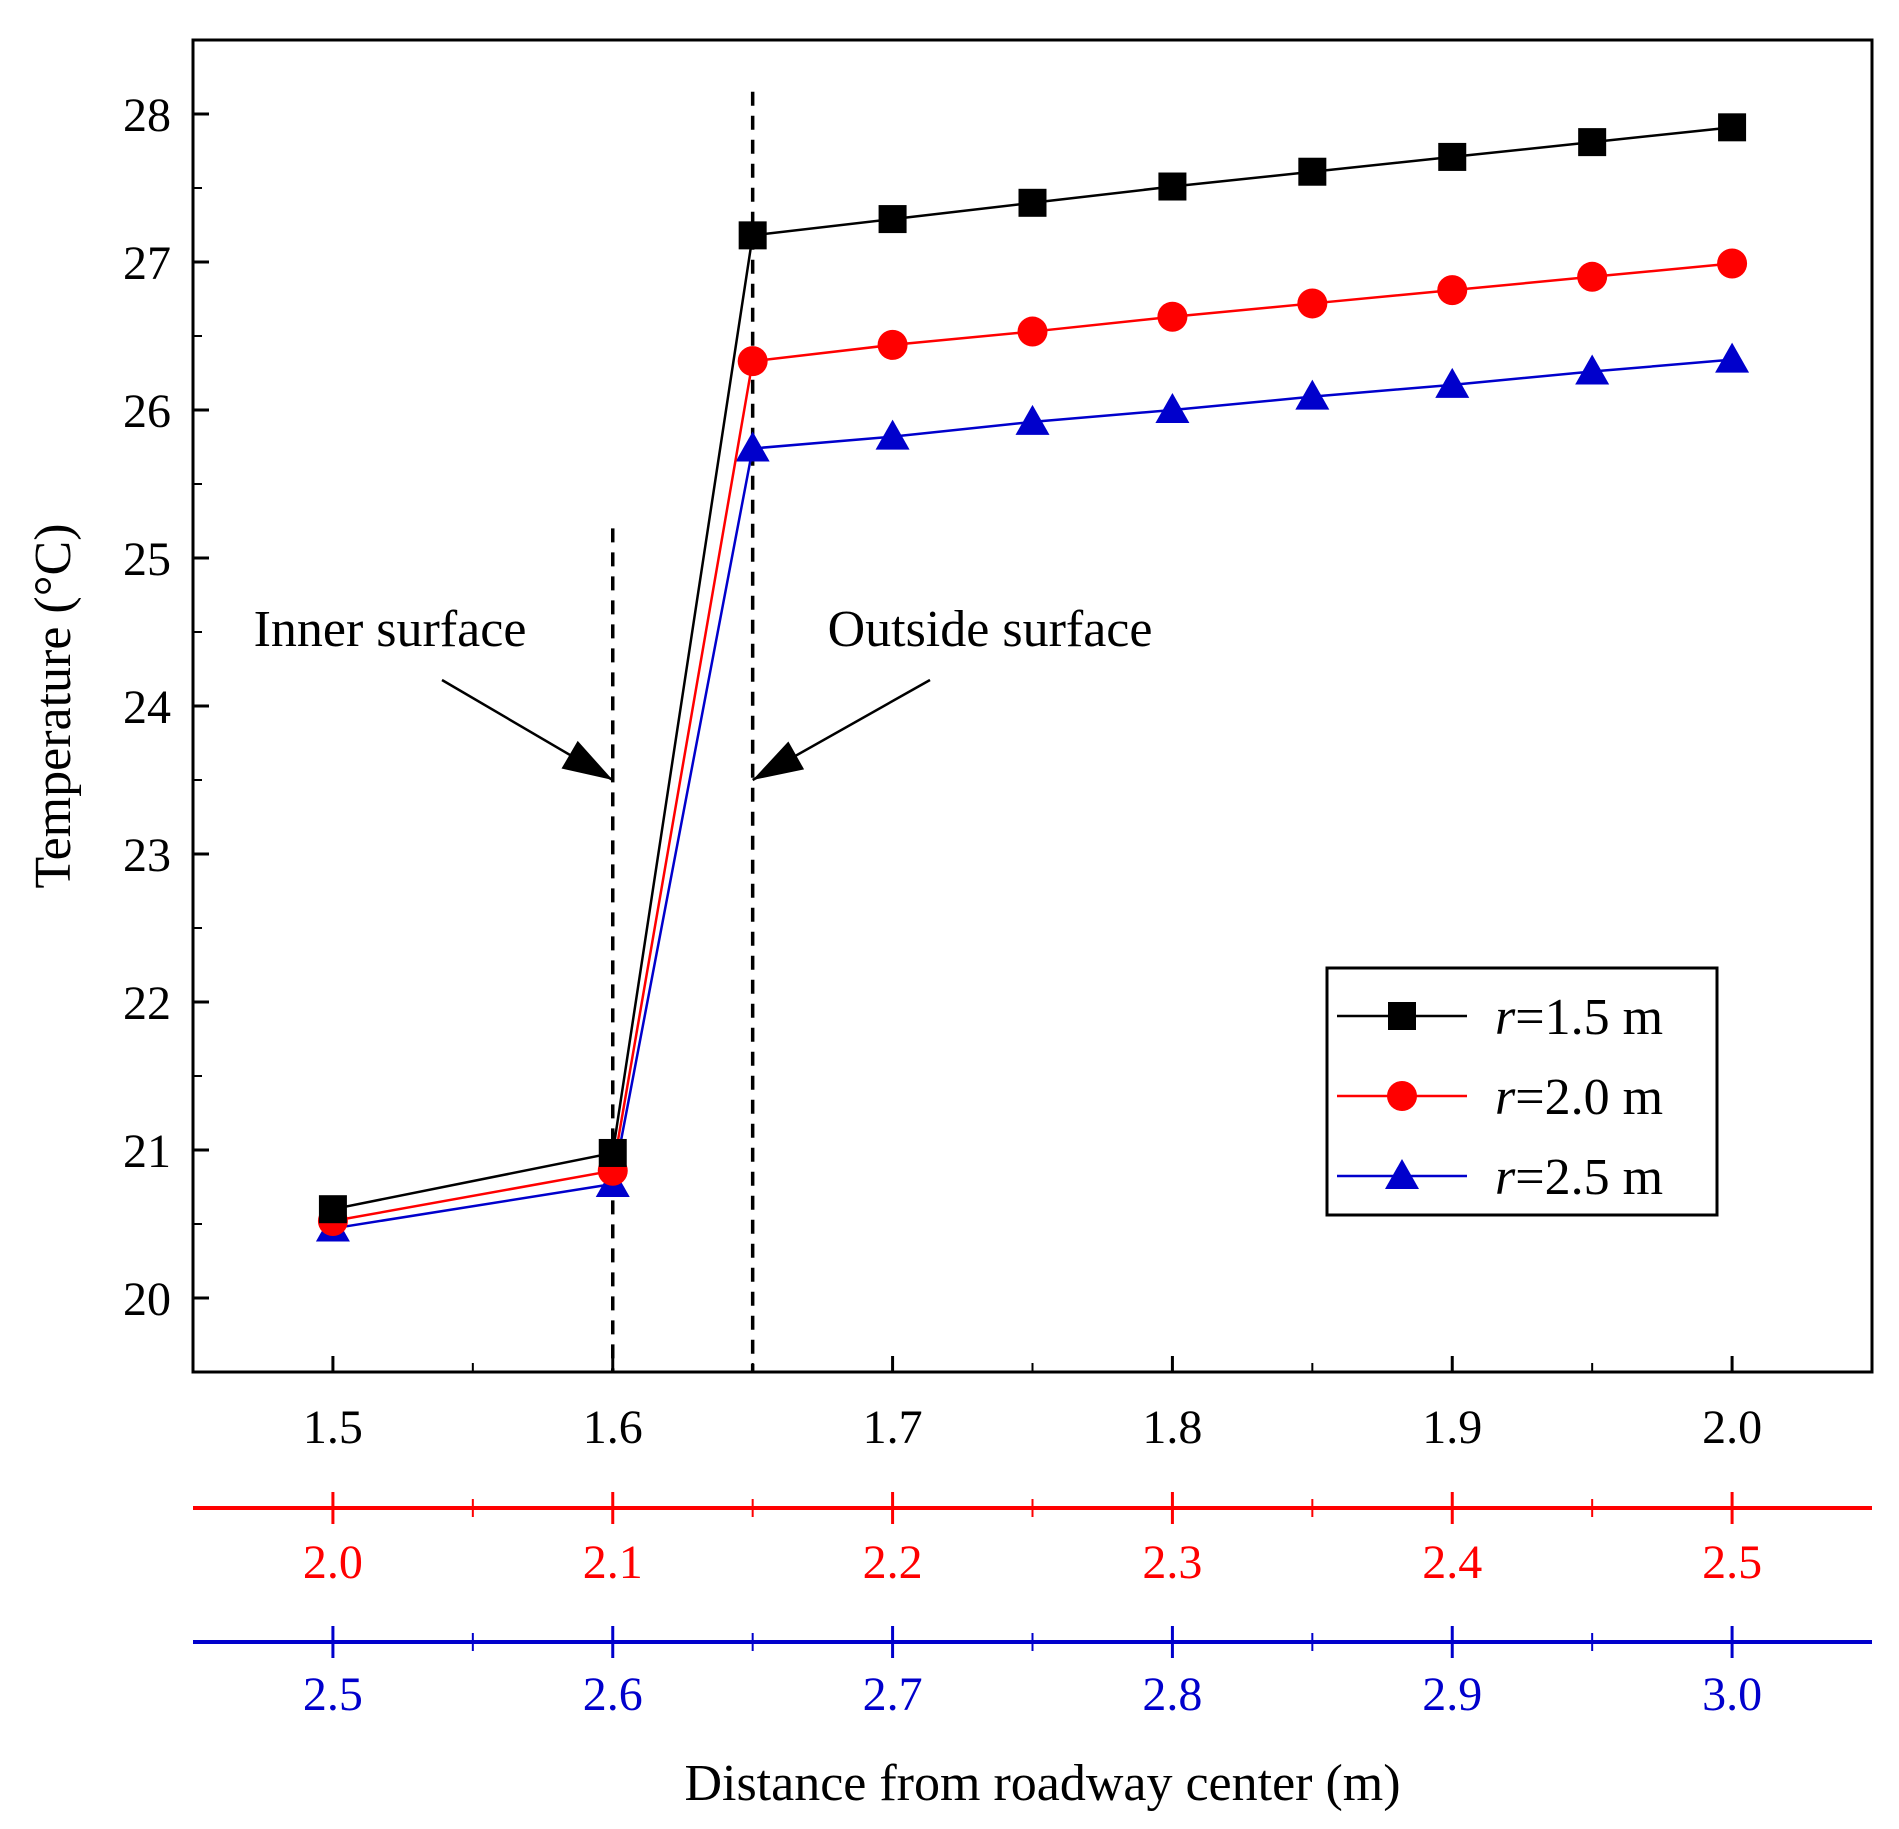 This screenshot has width=1899, height=1829. What do you see at coordinates (1452, 1427) in the screenshot?
I see `x-tick-label: 1.9` at bounding box center [1452, 1427].